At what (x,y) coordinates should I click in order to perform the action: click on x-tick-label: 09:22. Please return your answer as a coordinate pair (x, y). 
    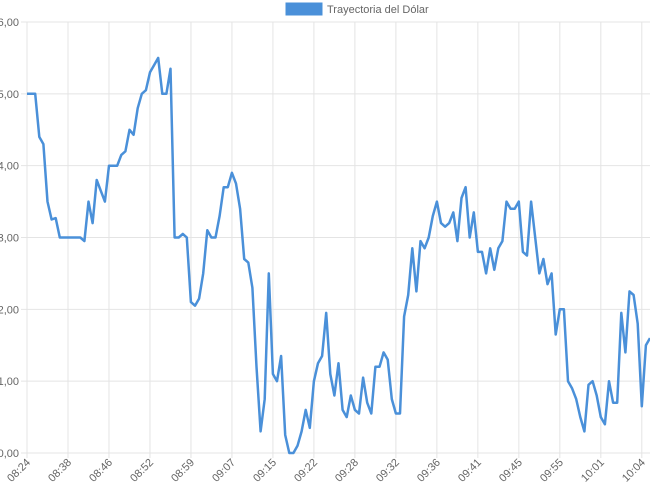
    Looking at the image, I should click on (306, 471).